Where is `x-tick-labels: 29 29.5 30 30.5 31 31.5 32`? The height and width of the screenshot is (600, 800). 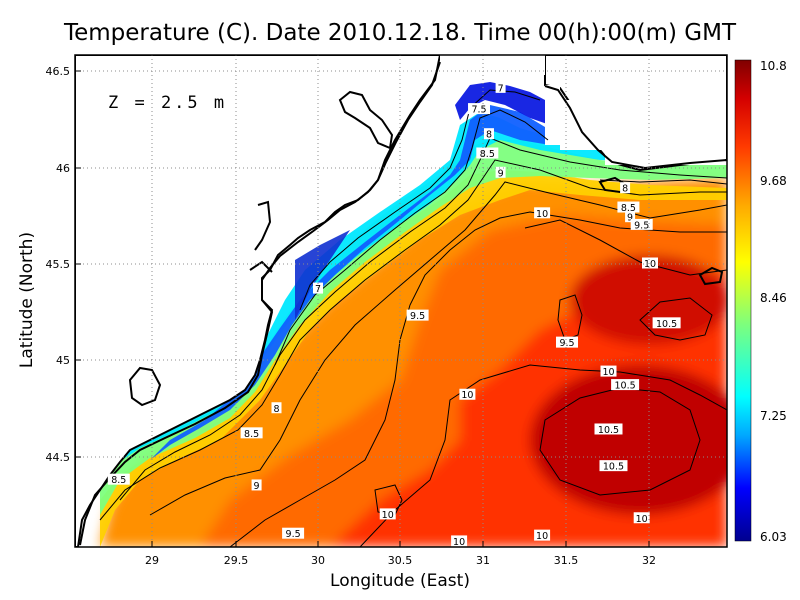 x-tick-labels: 29 29.5 30 30.5 31 31.5 32 is located at coordinates (400, 560).